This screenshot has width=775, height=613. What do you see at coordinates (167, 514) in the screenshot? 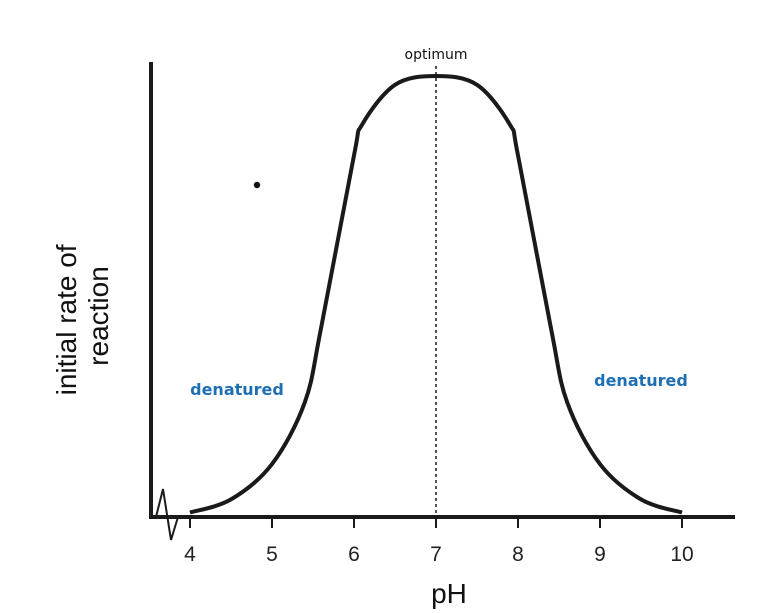
I see `axis-break-mark` at bounding box center [167, 514].